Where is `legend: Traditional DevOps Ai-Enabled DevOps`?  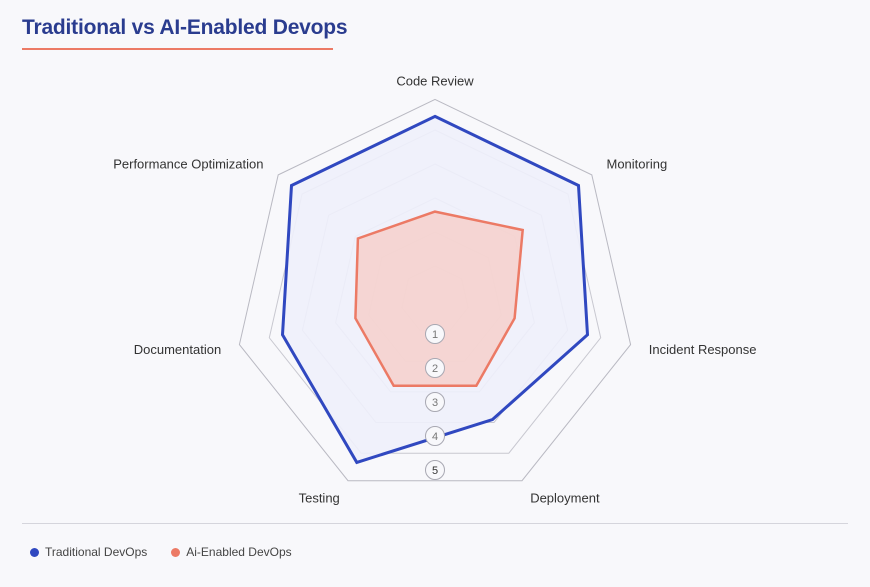
legend: Traditional DevOps Ai-Enabled DevOps is located at coordinates (161, 552).